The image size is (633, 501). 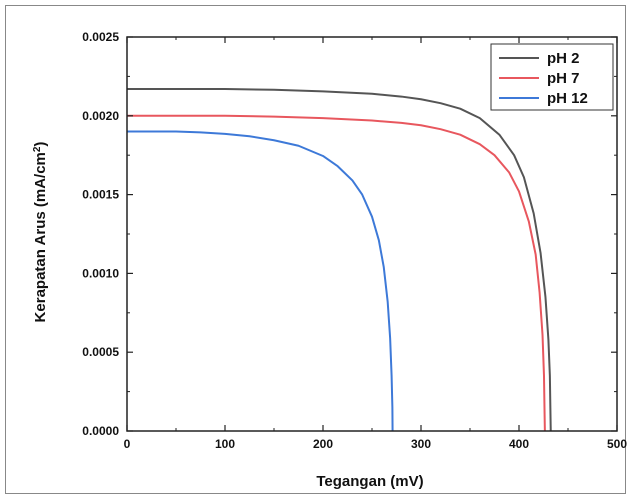 I want to click on y-axis-title-superscript: 2, so click(x=37, y=149).